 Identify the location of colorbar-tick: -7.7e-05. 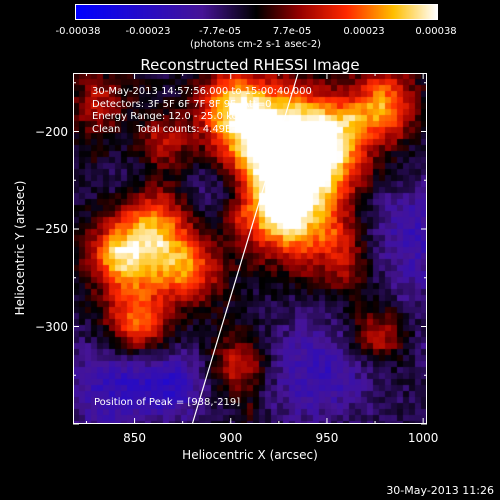
(220, 31).